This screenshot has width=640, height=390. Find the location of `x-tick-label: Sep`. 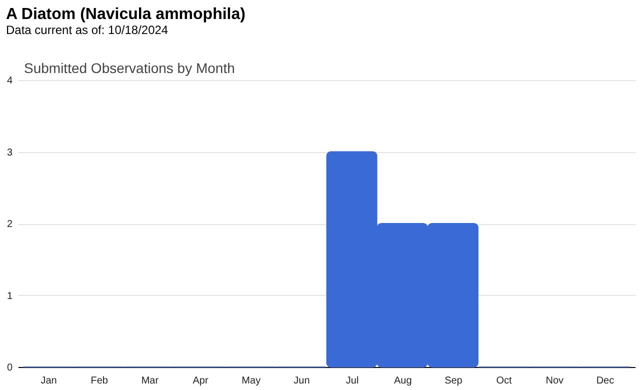

x-tick-label: Sep is located at coordinates (453, 381).